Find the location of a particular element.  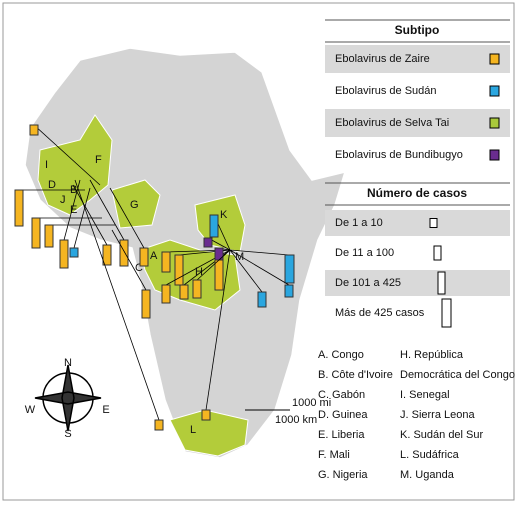

map-label: L is located at coordinates (193, 430).